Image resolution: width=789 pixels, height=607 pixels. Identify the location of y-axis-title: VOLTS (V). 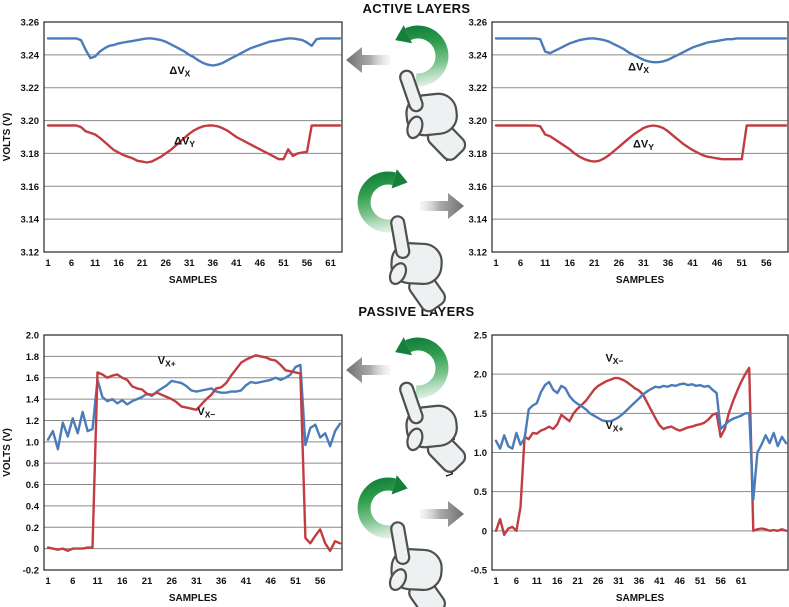
(7, 452).